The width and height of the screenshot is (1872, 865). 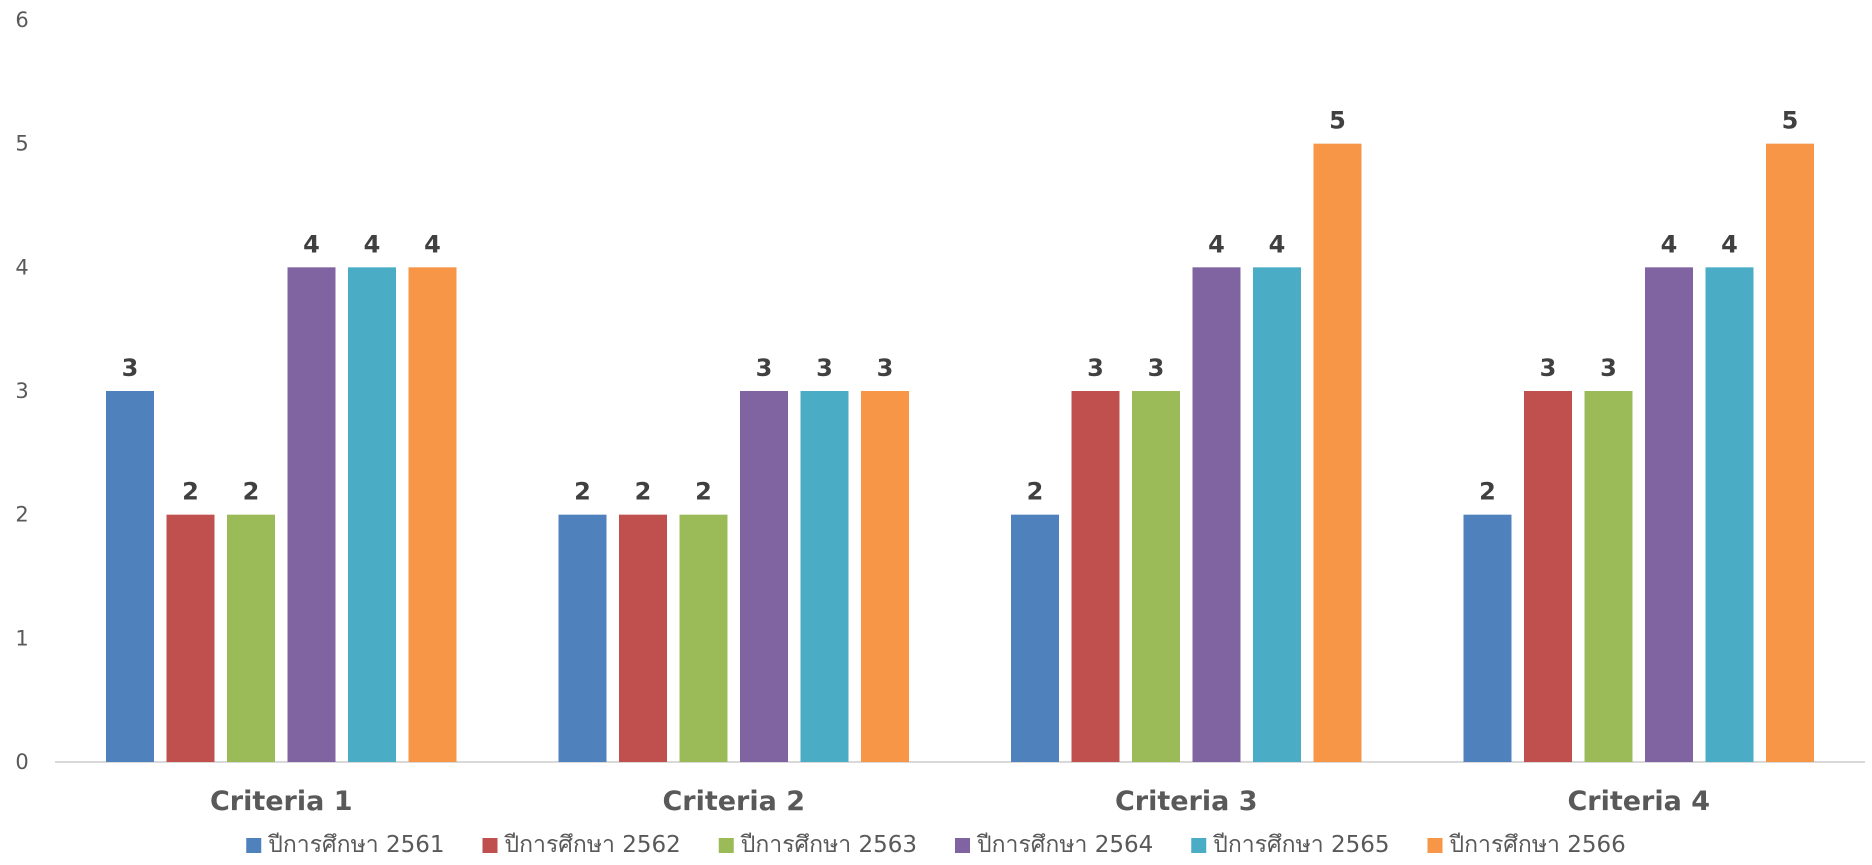 I want to click on y-tick-label: 0, so click(x=21, y=762).